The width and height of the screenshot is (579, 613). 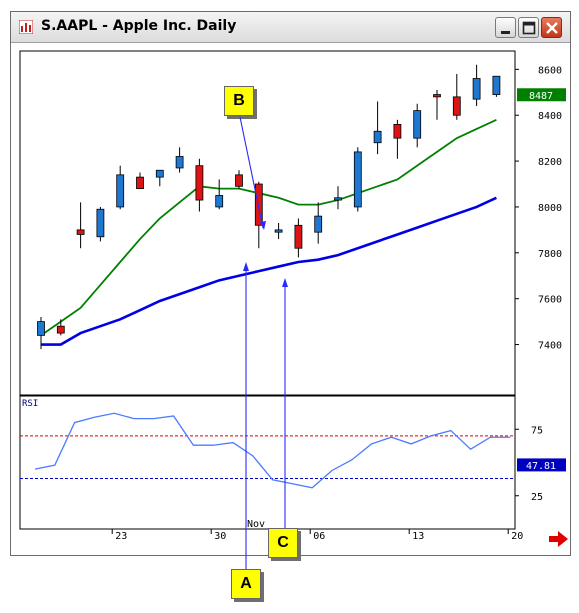 I want to click on rsi-line, so click(x=272, y=450).